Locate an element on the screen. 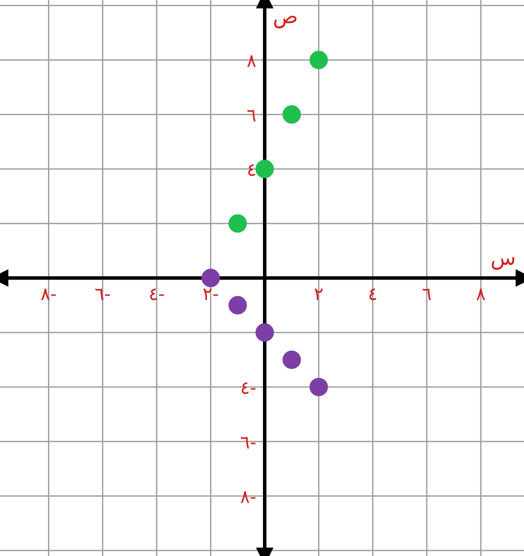 The width and height of the screenshot is (524, 556). y-tick-label: ٦ is located at coordinates (251, 116).